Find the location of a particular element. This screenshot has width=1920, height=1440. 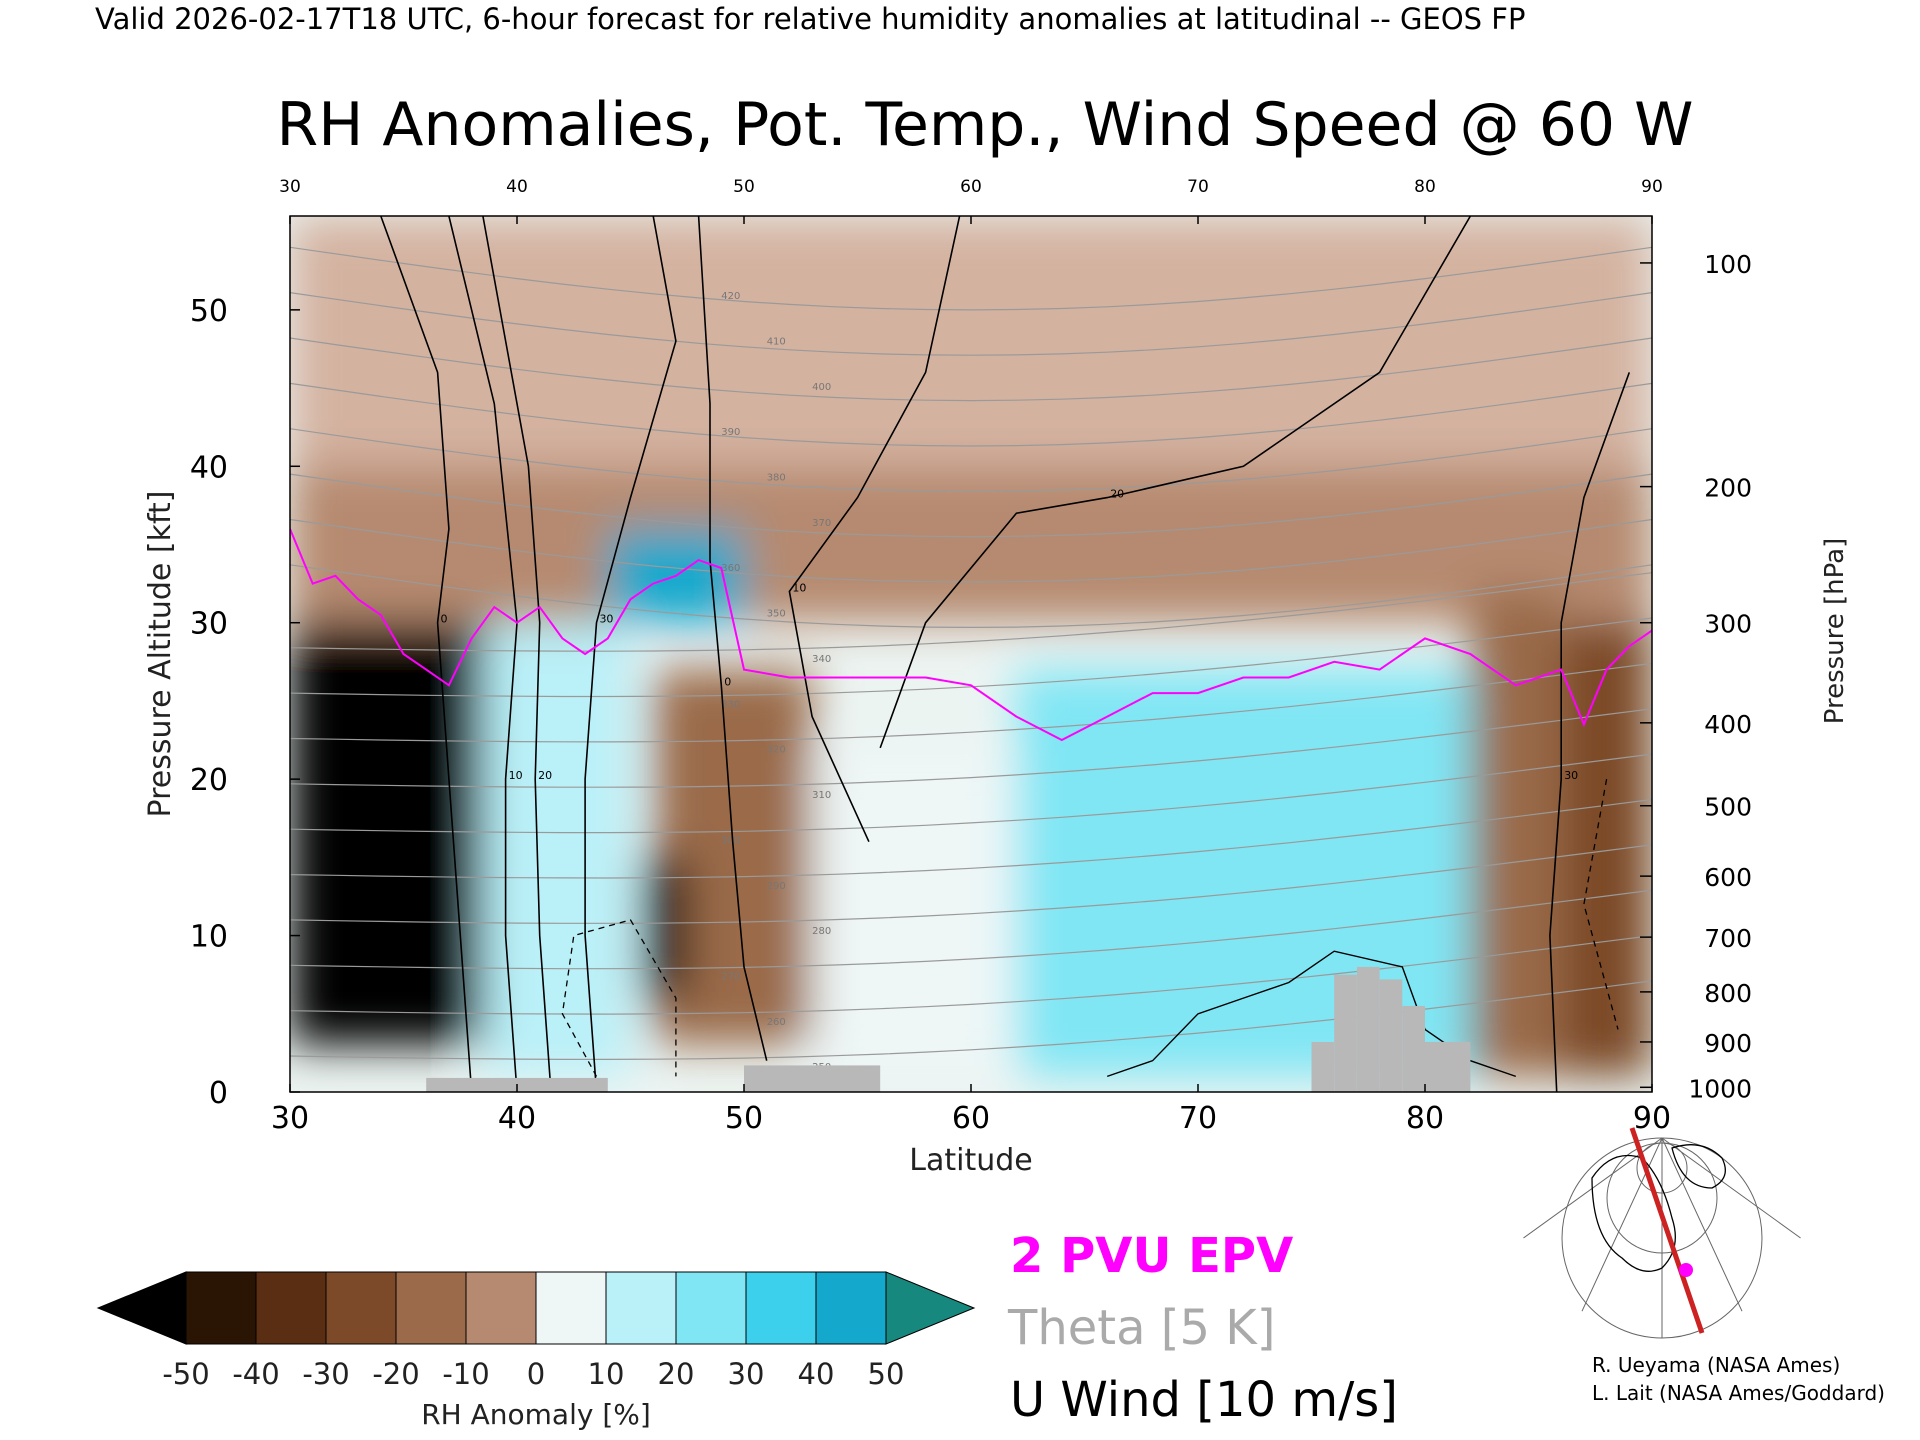

inset-section-line is located at coordinates (1667, 1230).